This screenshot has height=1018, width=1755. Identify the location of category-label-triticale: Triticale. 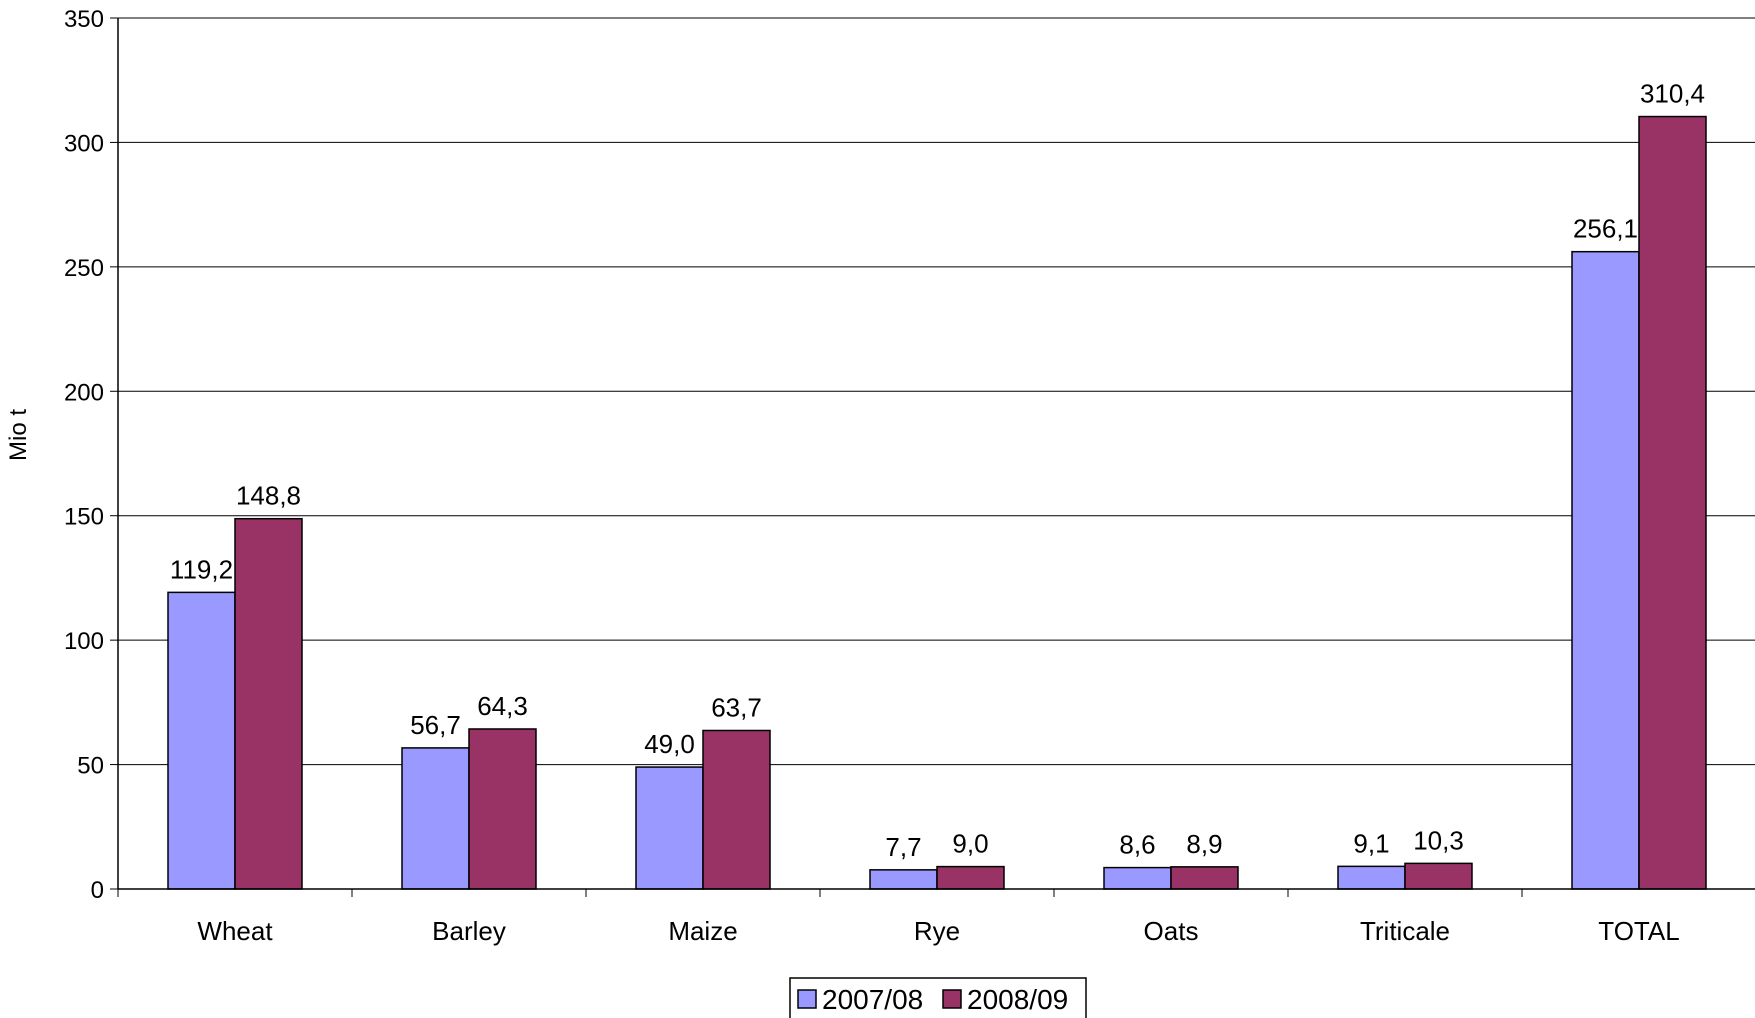
(1405, 931).